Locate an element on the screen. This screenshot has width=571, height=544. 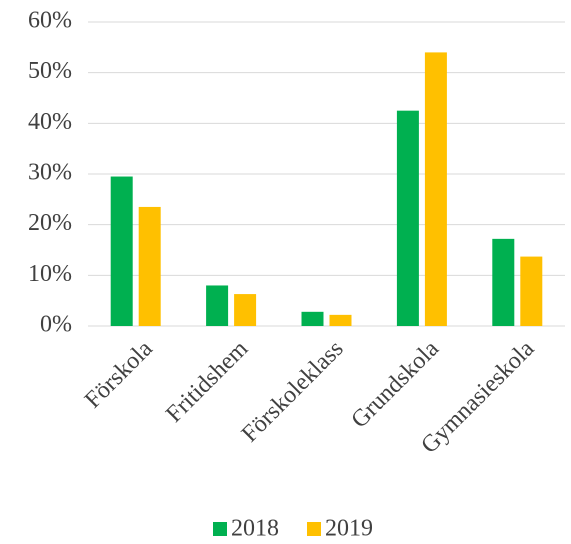
legend-label: 2019 is located at coordinates (349, 529).